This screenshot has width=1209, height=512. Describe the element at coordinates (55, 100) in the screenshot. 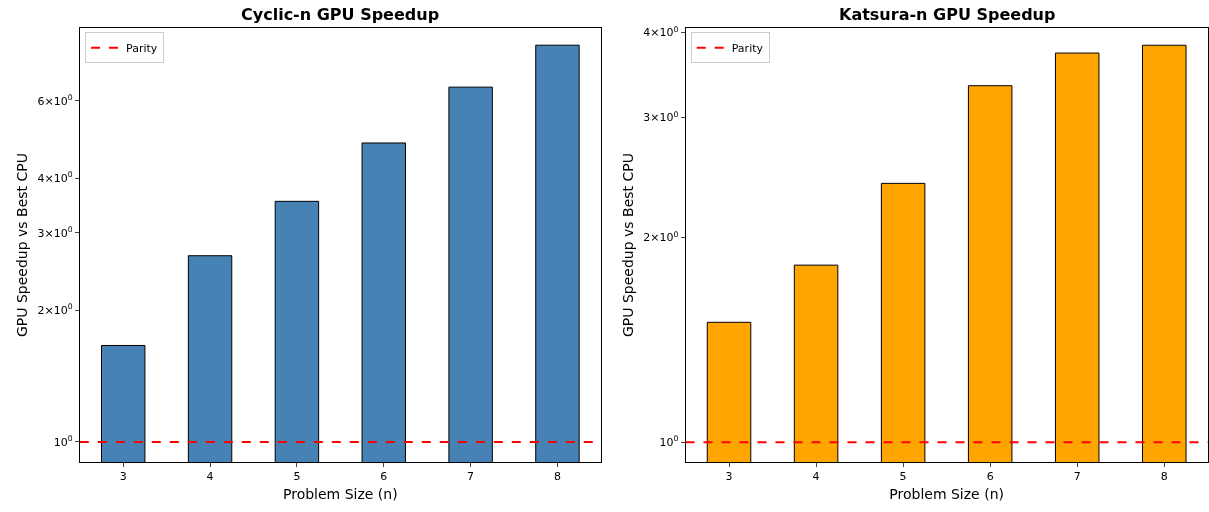

I see `y-tick-label: 6×10$^{0}$` at that location.